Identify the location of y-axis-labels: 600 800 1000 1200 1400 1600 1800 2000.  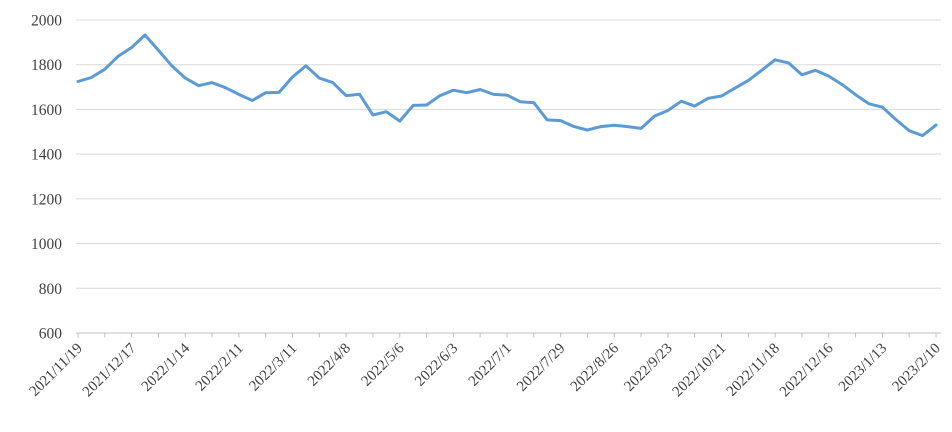
(46, 178).